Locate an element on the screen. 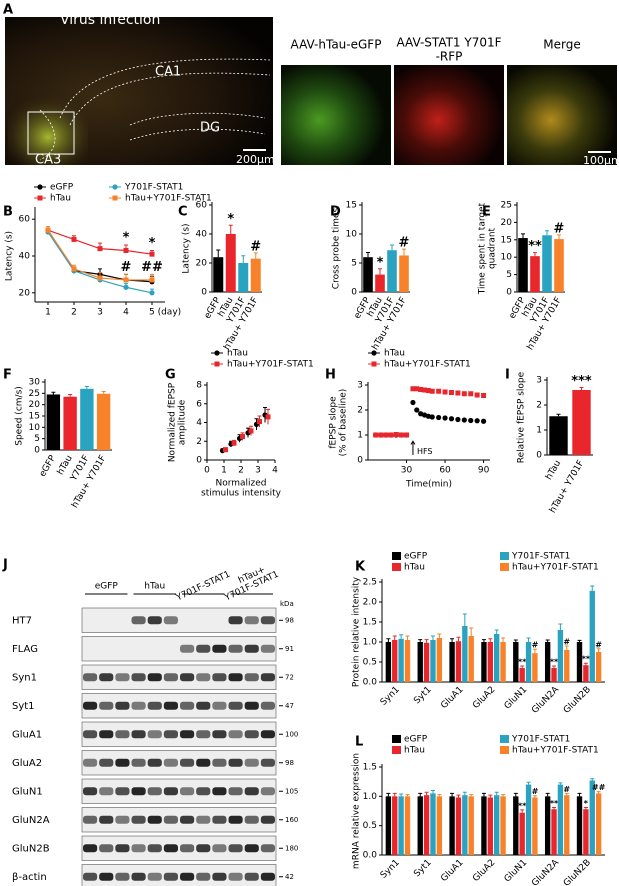  inset-box is located at coordinates (51, 133).